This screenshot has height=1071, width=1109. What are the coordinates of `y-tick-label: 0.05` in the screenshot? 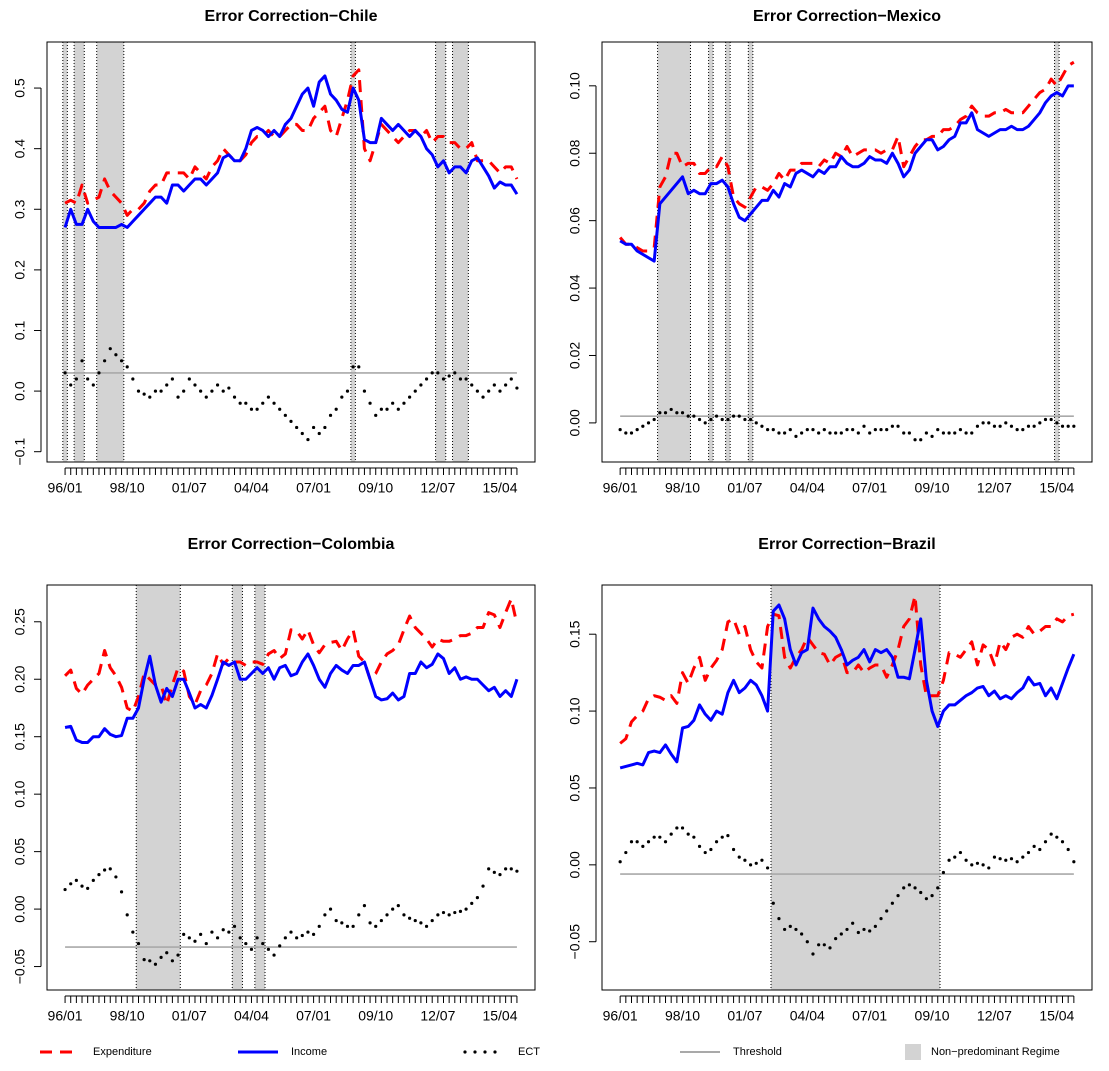 It's located at (575, 787).